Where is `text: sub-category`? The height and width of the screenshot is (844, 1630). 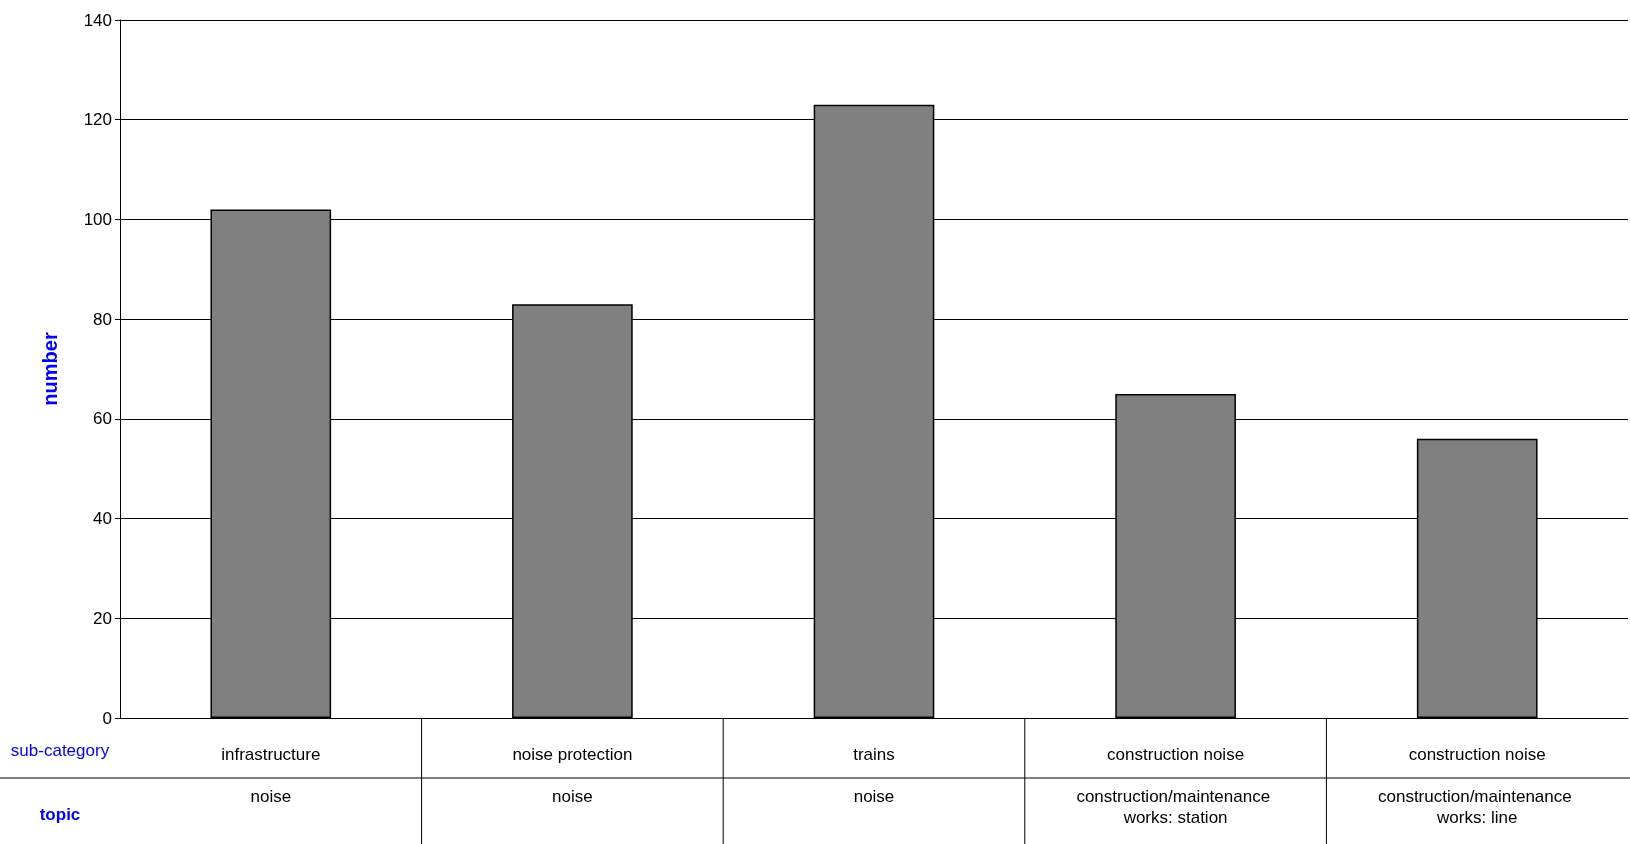
text: sub-category is located at coordinates (60, 750).